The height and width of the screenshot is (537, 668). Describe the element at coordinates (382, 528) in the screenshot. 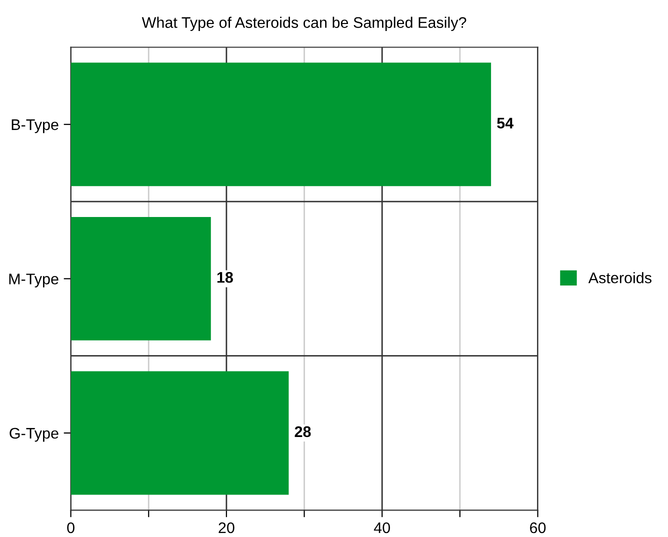

I see `x-tick-label: 40` at that location.